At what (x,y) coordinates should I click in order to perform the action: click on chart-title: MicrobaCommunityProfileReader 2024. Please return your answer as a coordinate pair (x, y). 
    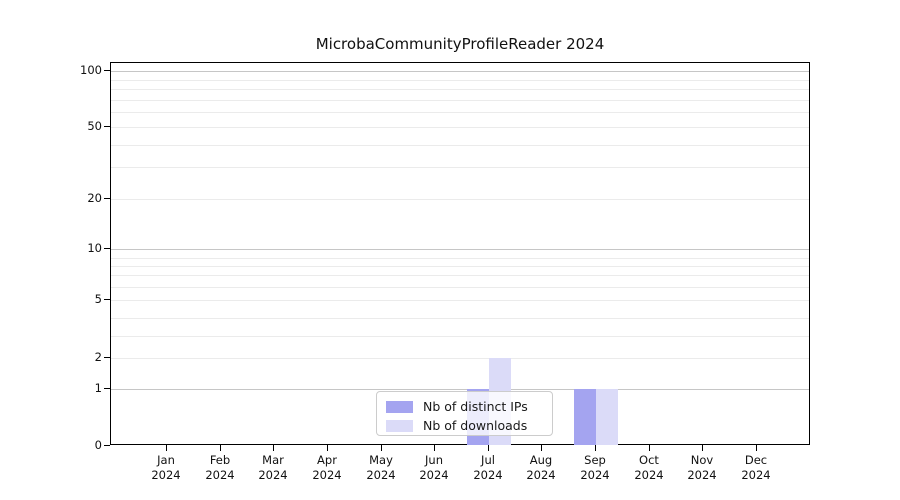
    Looking at the image, I should click on (460, 44).